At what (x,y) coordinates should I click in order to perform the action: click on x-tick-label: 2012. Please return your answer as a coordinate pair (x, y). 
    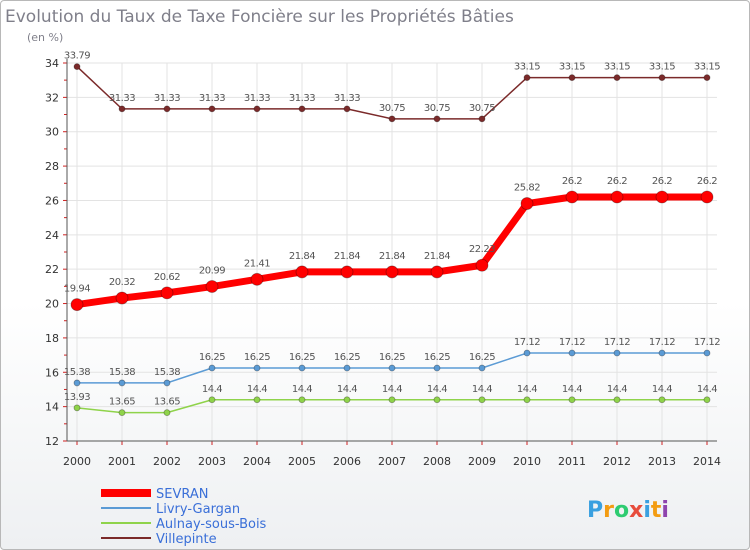
    Looking at the image, I should click on (617, 461).